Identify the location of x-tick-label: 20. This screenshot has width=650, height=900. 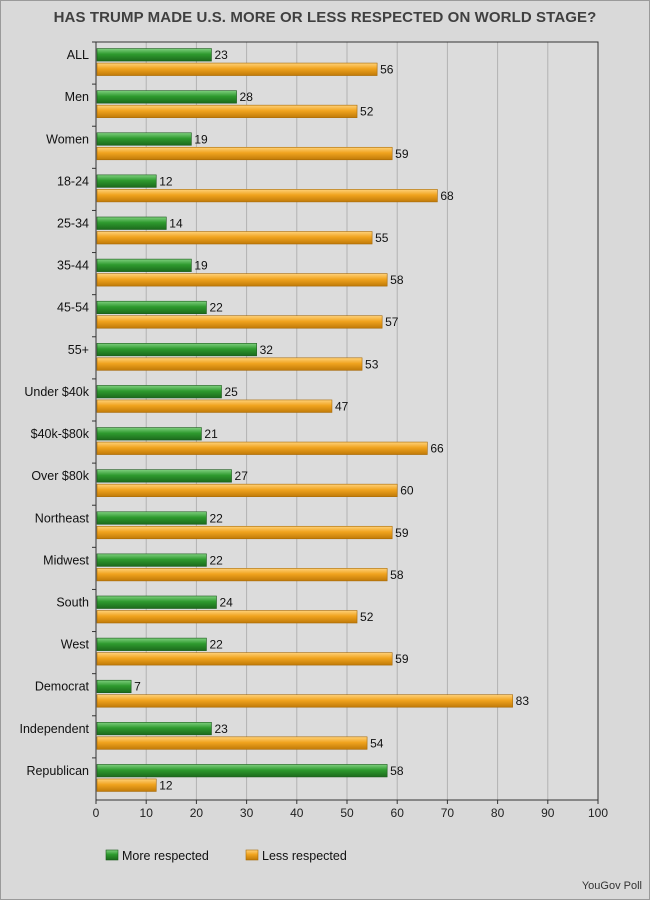
(197, 813).